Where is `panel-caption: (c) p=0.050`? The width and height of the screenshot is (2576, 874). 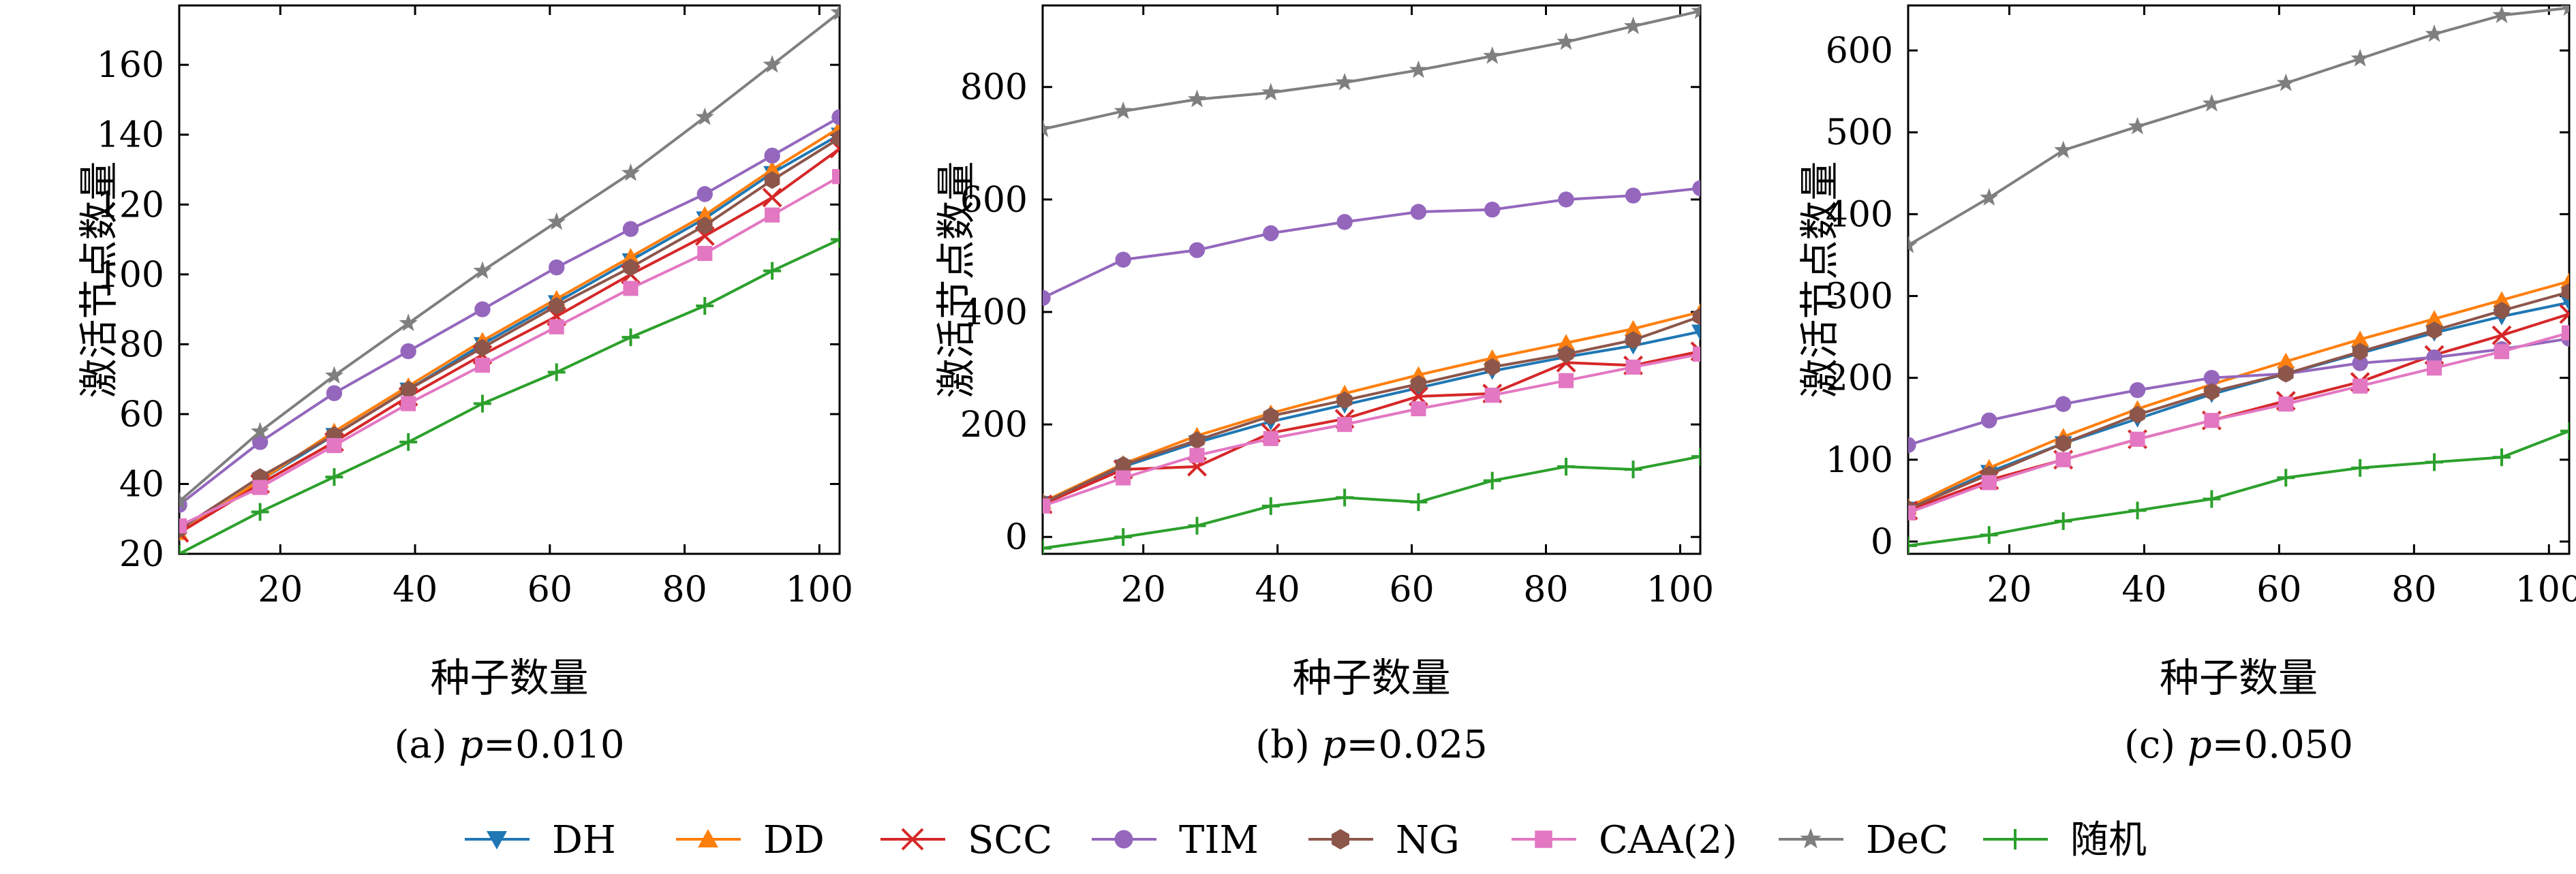 panel-caption: (c) p=0.050 is located at coordinates (2238, 745).